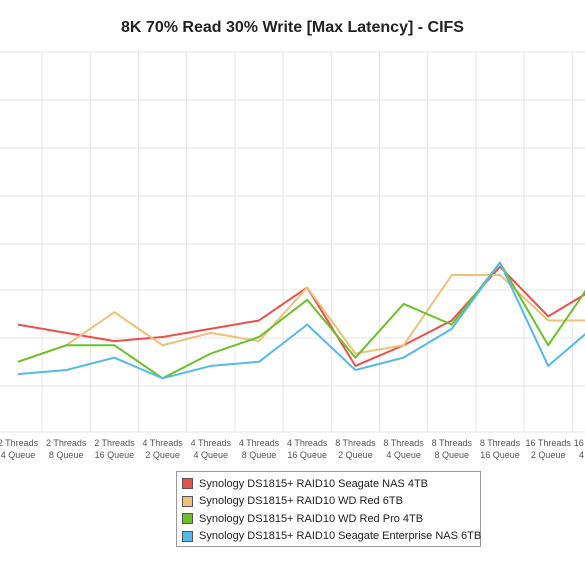  I want to click on x-tick-label: 2 Threads 4 Queue, so click(19, 449).